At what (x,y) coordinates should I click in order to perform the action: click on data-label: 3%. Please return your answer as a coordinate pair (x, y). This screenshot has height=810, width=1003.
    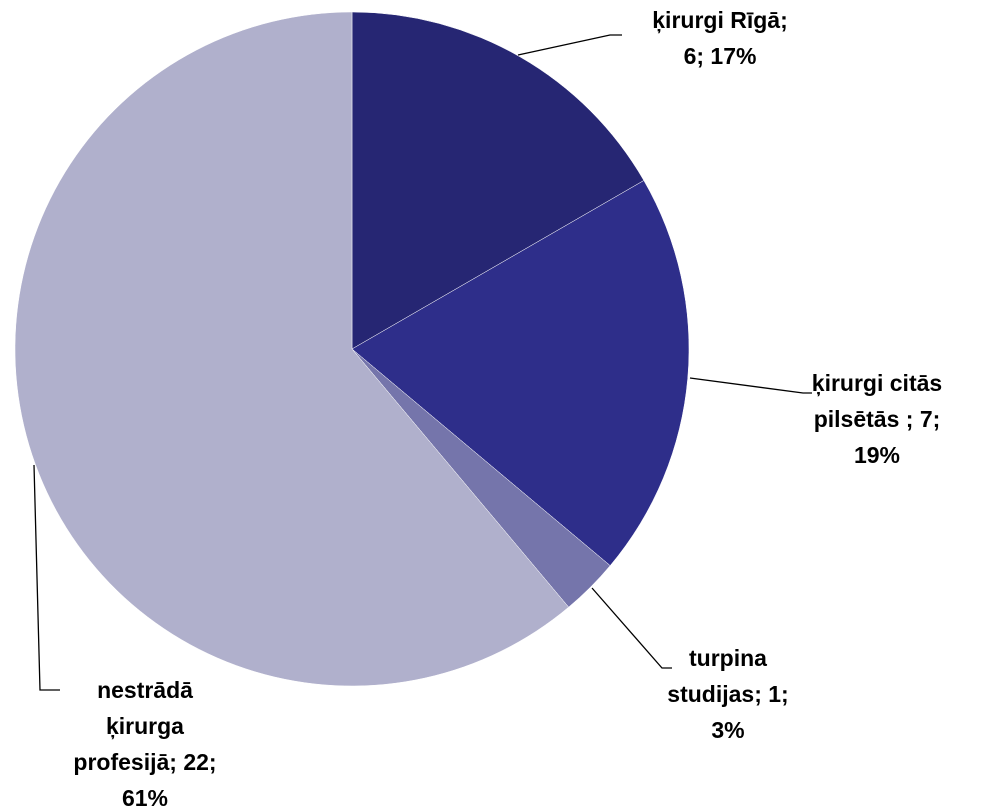
    Looking at the image, I should click on (727, 730).